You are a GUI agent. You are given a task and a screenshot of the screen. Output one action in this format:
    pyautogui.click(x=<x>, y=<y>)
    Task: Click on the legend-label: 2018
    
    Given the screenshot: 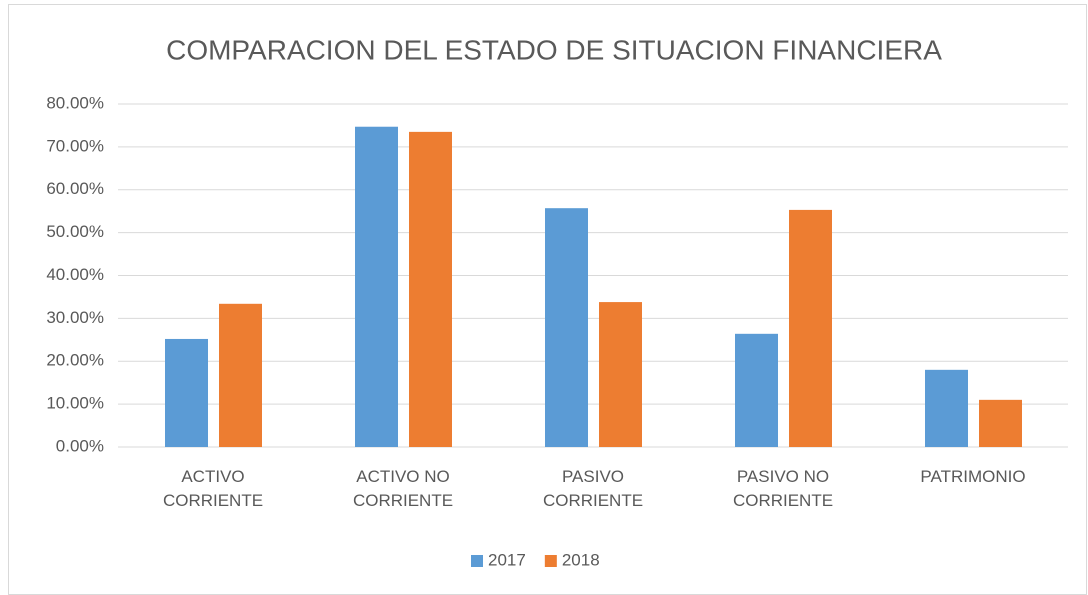 What is the action you would take?
    pyautogui.click(x=581, y=559)
    